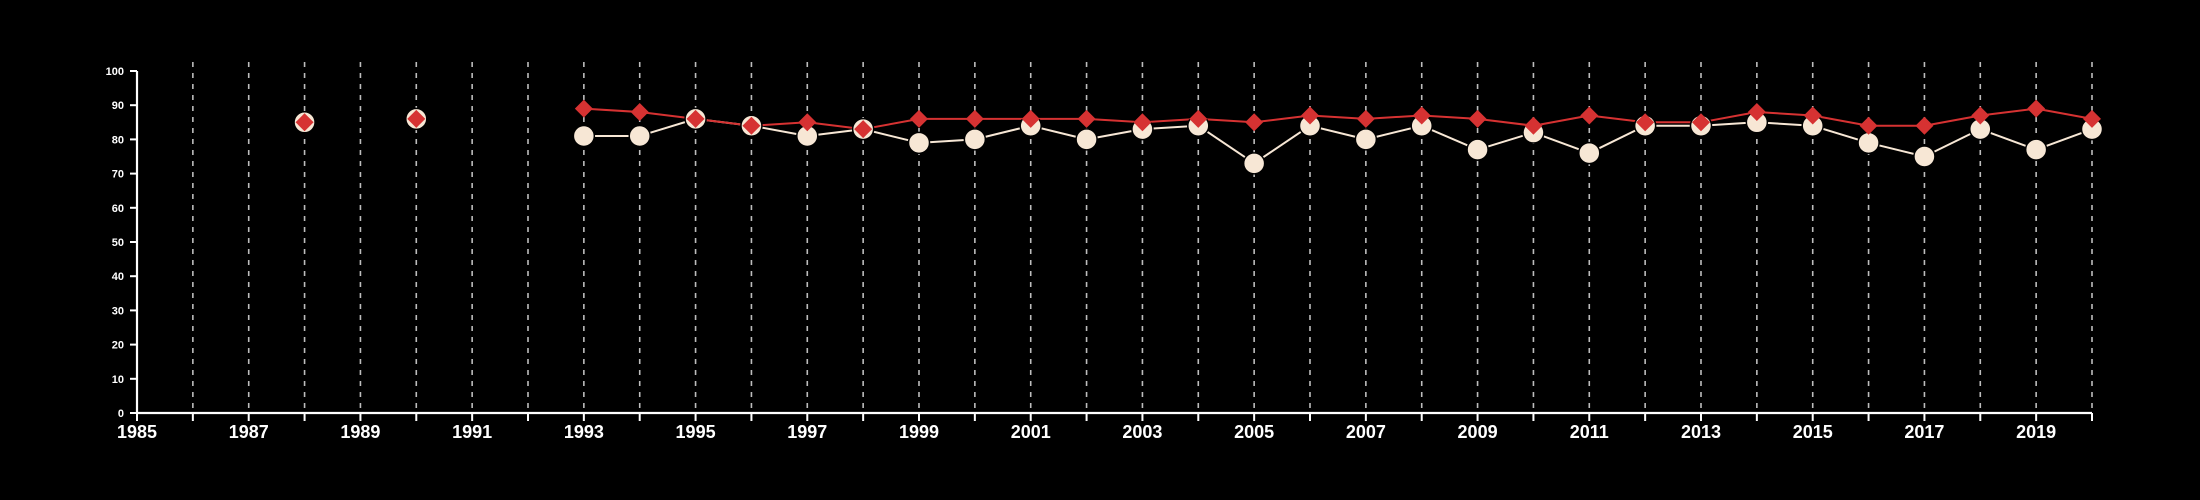 This screenshot has width=2200, height=500. I want to click on series-b-point-1998, so click(863, 129).